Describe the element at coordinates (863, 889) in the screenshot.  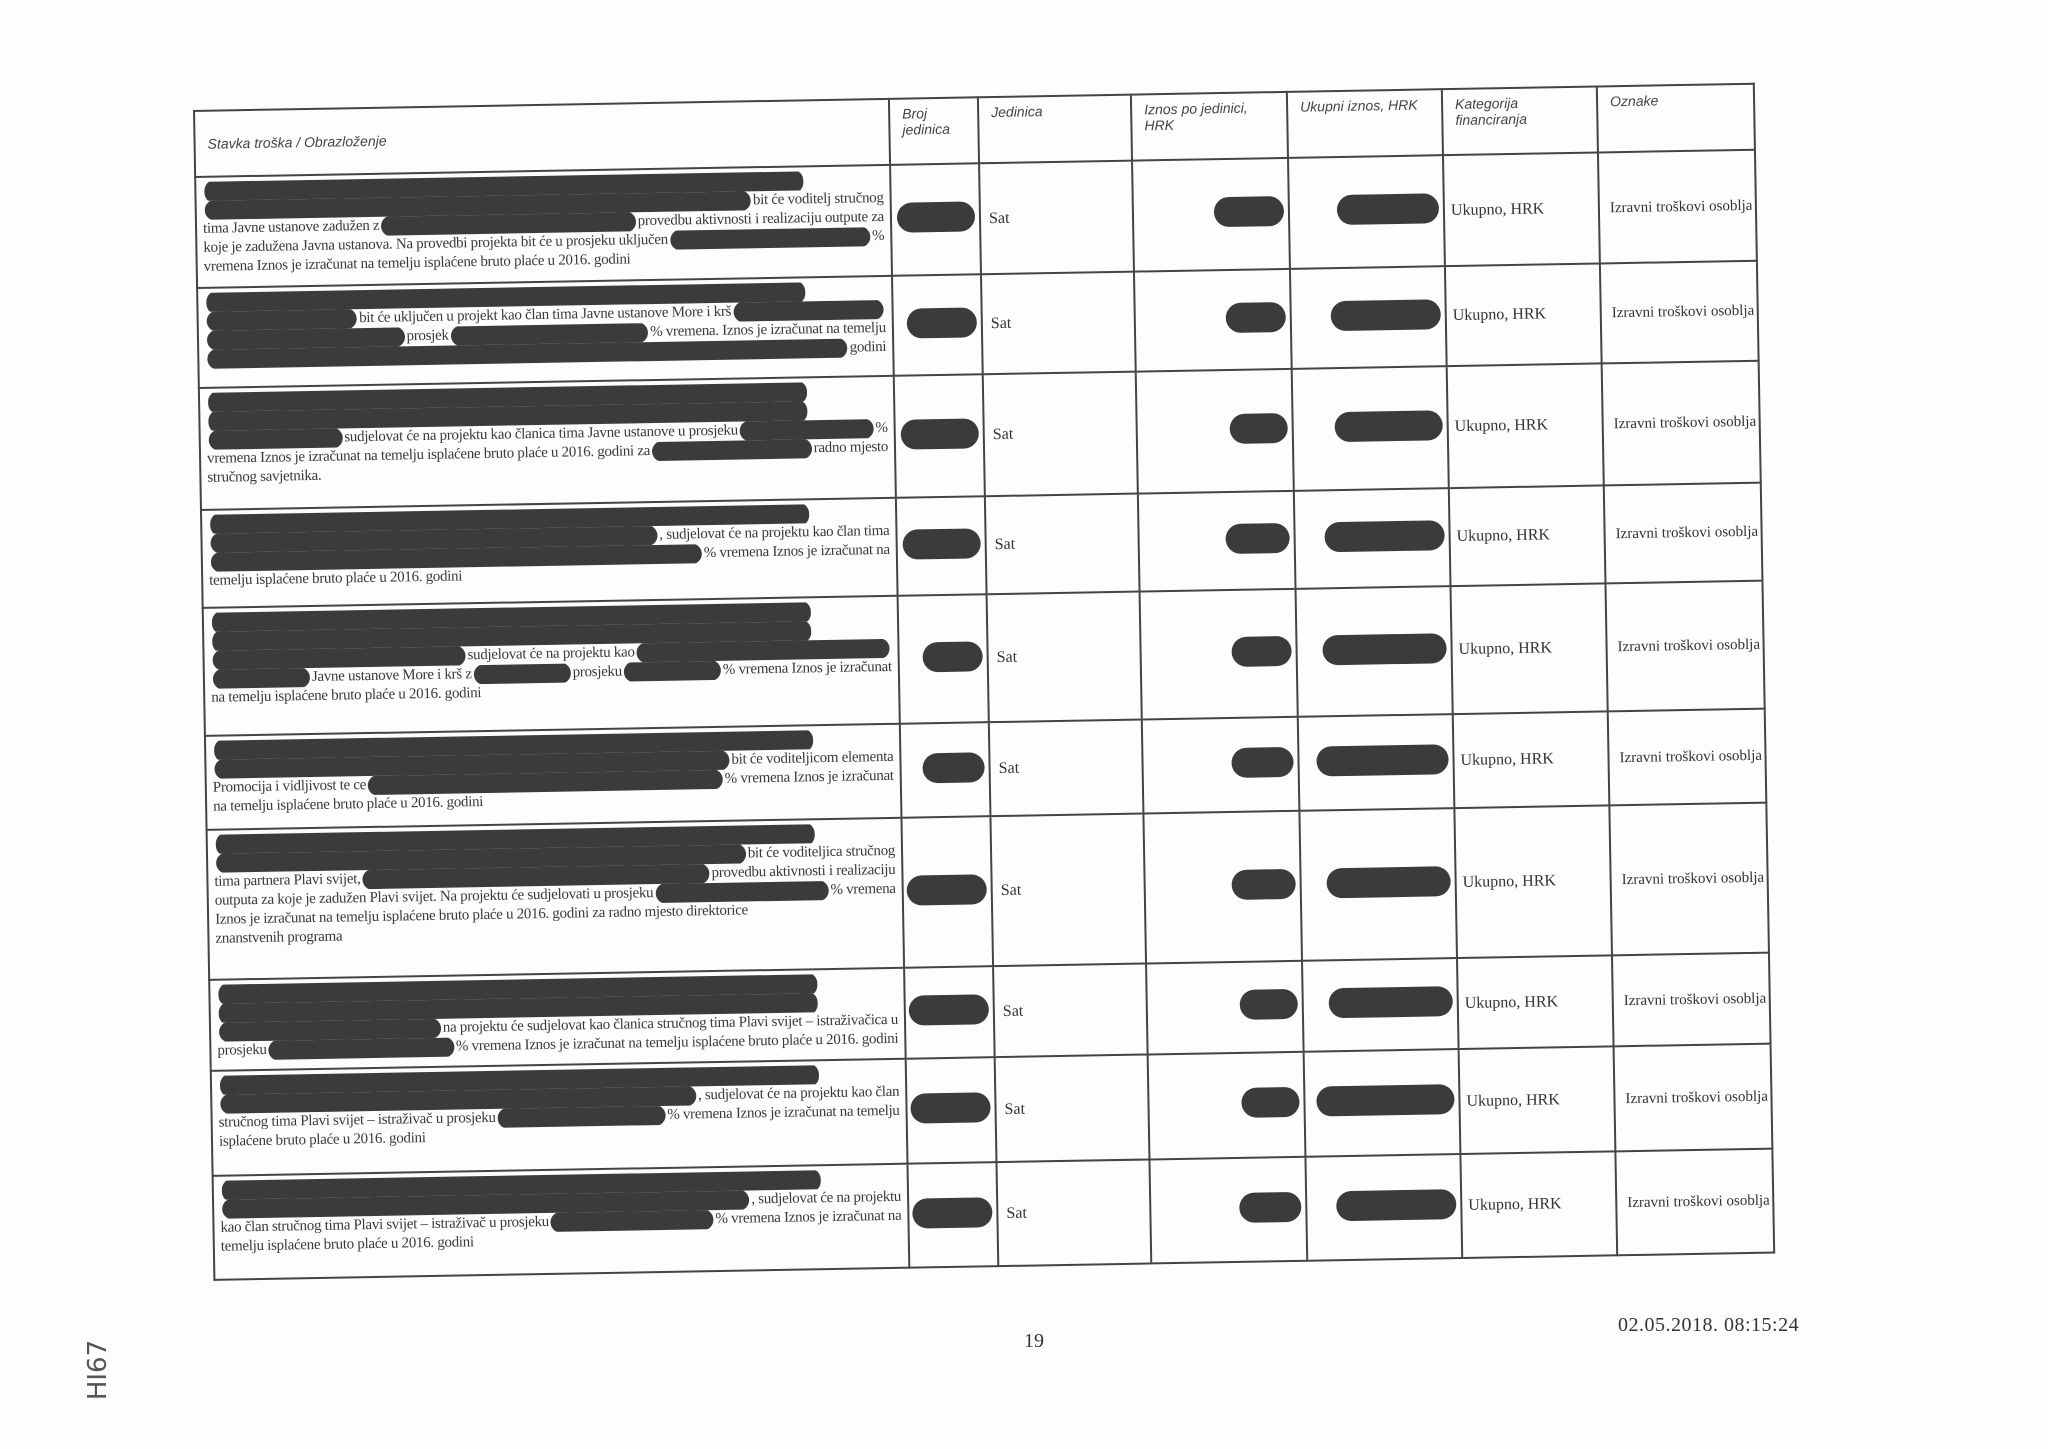
I see `description-text: % vremena` at that location.